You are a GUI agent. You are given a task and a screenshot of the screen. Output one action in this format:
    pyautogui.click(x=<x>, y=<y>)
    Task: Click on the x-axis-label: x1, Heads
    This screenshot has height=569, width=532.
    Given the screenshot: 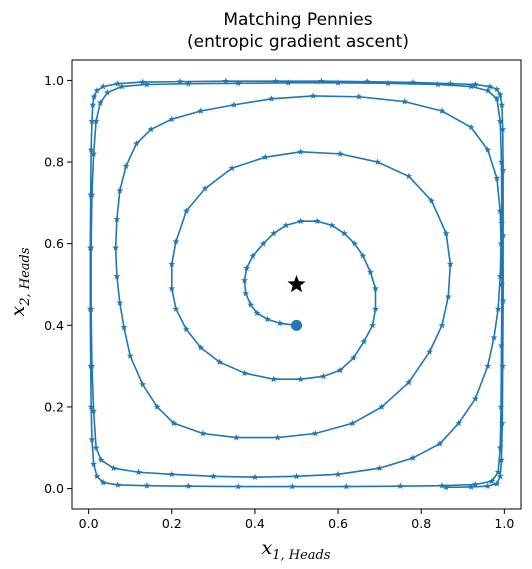 What is the action you would take?
    pyautogui.click(x=295, y=550)
    